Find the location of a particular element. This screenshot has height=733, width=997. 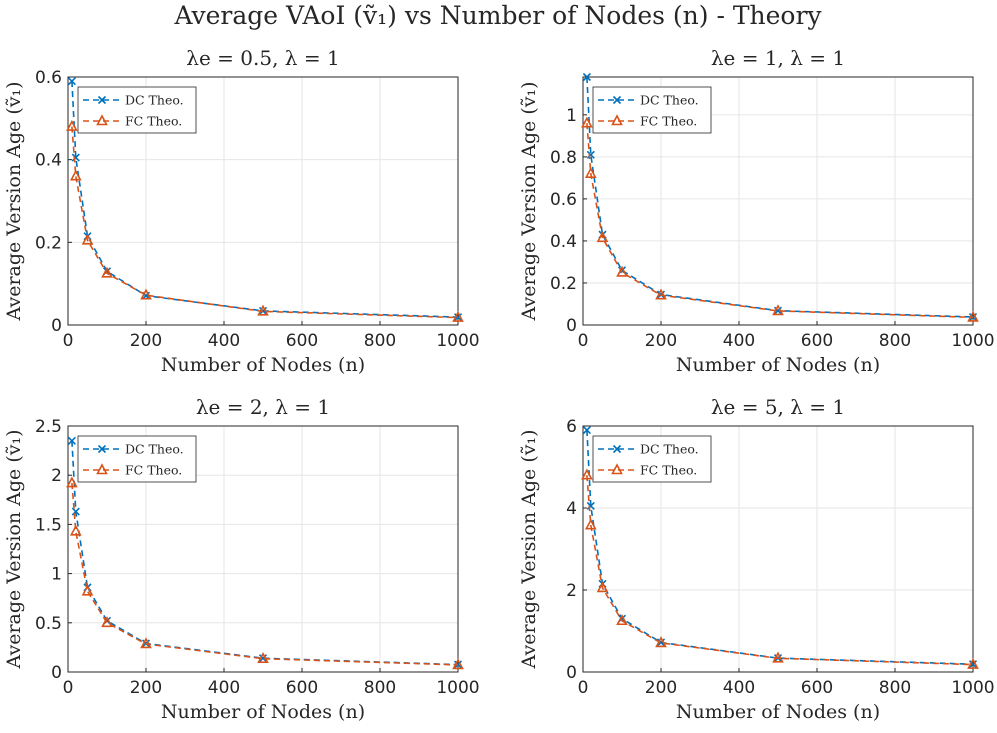

y-tick-label: 1.5 is located at coordinates (48, 525).